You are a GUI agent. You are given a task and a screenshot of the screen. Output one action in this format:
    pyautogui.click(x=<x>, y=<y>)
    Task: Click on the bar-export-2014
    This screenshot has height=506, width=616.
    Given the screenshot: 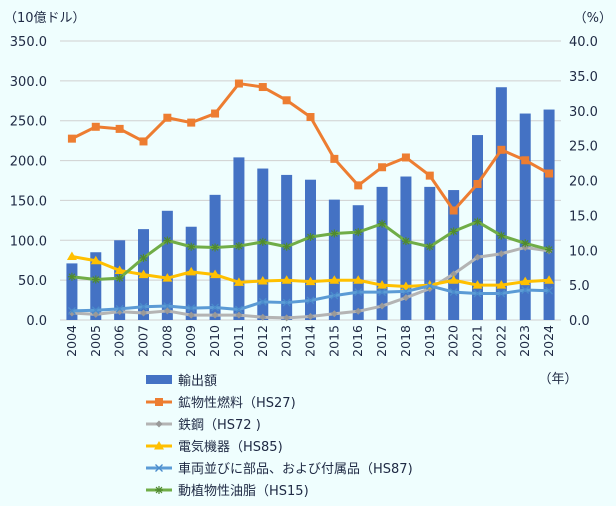 What is the action you would take?
    pyautogui.click(x=310, y=249)
    